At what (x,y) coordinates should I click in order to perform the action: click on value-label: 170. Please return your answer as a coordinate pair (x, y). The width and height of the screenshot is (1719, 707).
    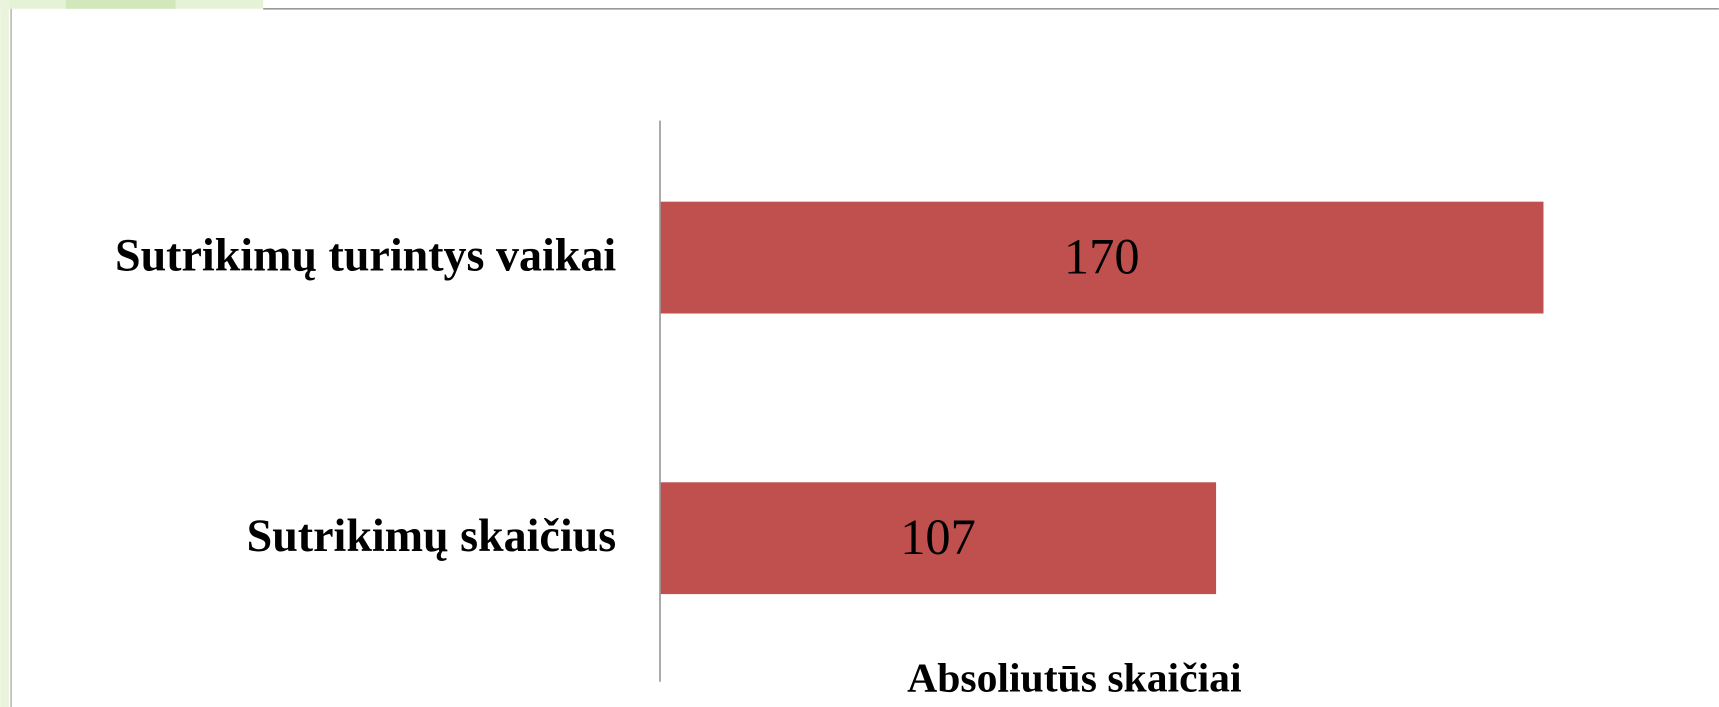
    Looking at the image, I should click on (1102, 257).